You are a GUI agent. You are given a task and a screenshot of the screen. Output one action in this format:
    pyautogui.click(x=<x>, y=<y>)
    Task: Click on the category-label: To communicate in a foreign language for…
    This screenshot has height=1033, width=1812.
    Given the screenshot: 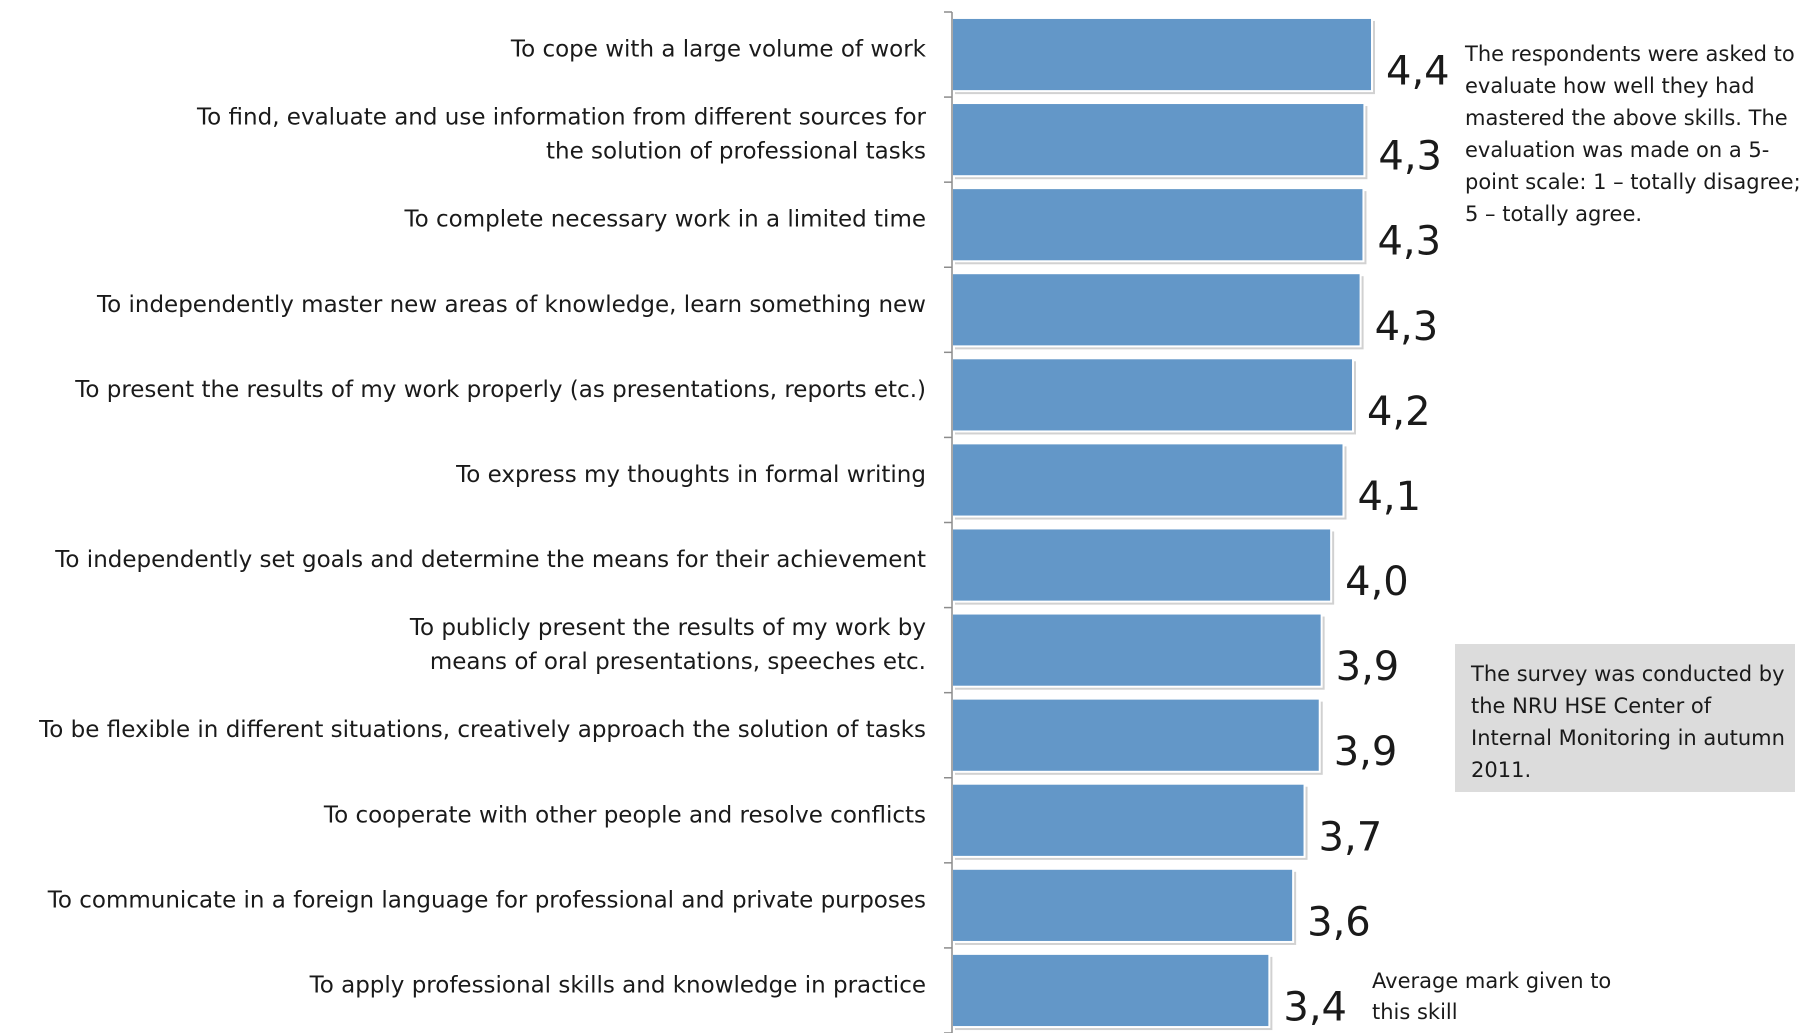 What is the action you would take?
    pyautogui.click(x=486, y=900)
    